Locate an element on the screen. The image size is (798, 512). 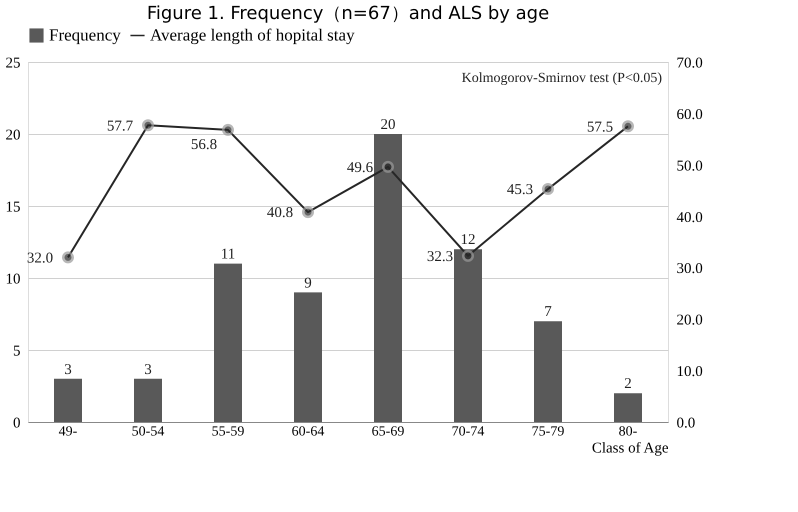
x-axis-title: Class of Age is located at coordinates (630, 448).